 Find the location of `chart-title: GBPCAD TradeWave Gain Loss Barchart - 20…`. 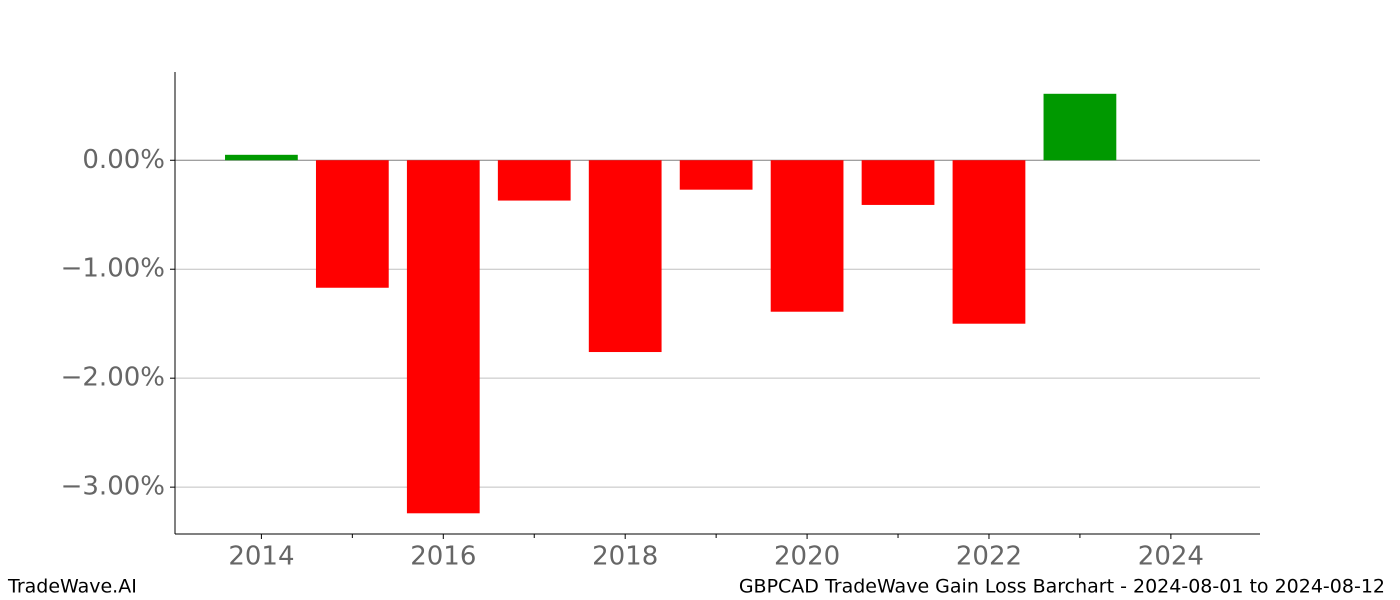

chart-title: GBPCAD TradeWave Gain Loss Barchart - 20… is located at coordinates (1062, 587).